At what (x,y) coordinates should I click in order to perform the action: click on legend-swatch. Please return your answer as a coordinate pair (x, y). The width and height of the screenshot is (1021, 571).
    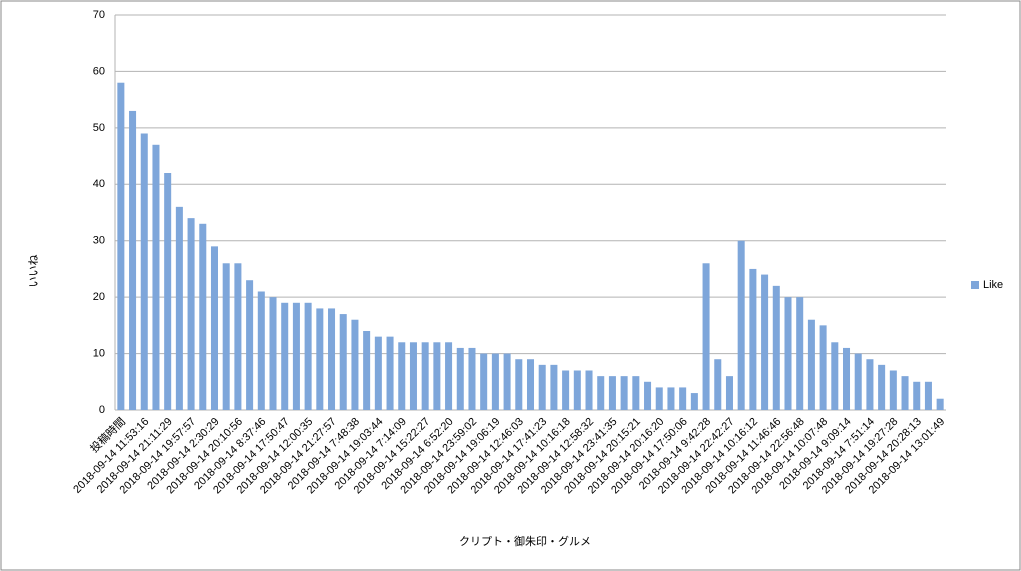
    Looking at the image, I should click on (975, 285).